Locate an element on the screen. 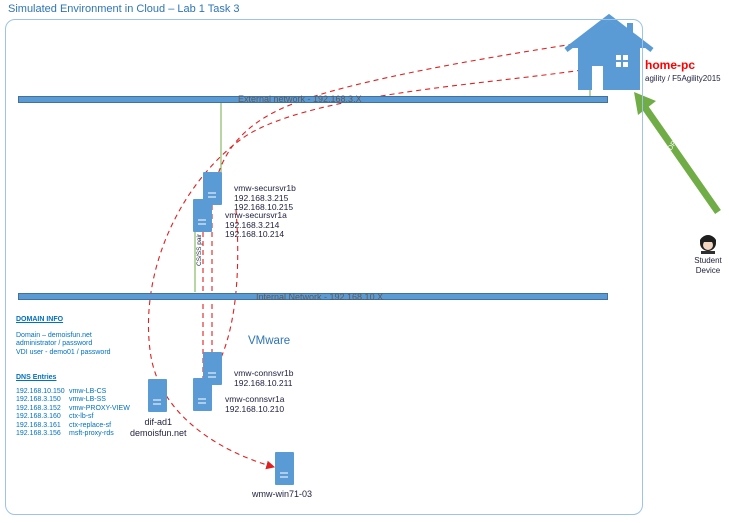  domain-info-line: administrator / password is located at coordinates (54, 344).